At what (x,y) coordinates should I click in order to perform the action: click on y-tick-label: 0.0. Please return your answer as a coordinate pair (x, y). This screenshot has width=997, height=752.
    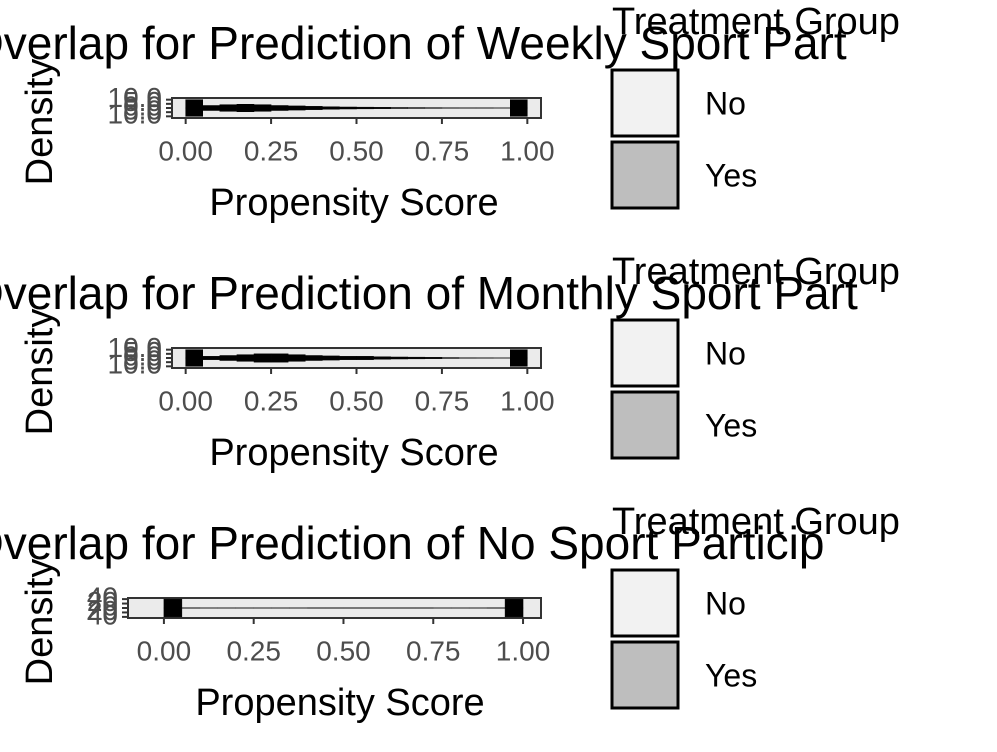
    Looking at the image, I should click on (142, 355).